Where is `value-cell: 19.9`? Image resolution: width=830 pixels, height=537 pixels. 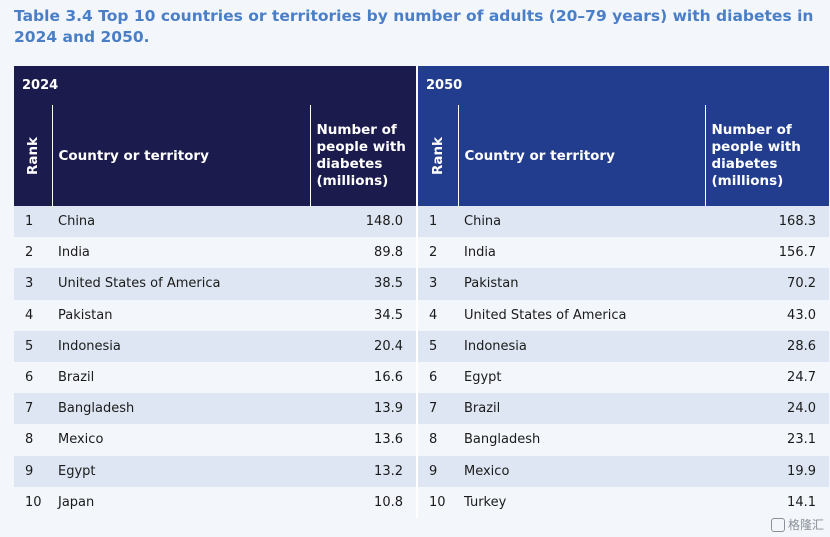
value-cell: 19.9 is located at coordinates (767, 471).